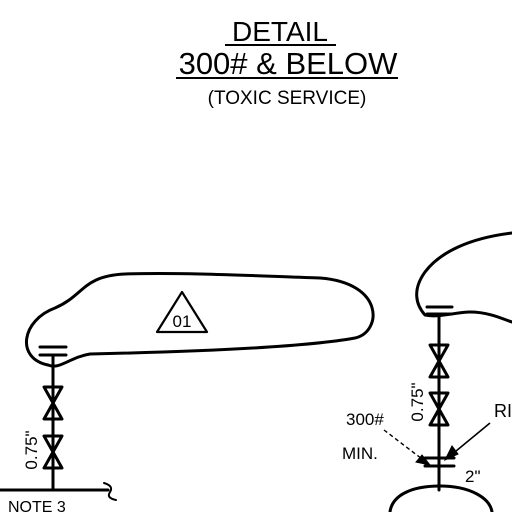 Image resolution: width=512 pixels, height=512 pixels. What do you see at coordinates (463, 277) in the screenshot?
I see `vessel-outline-right` at bounding box center [463, 277].